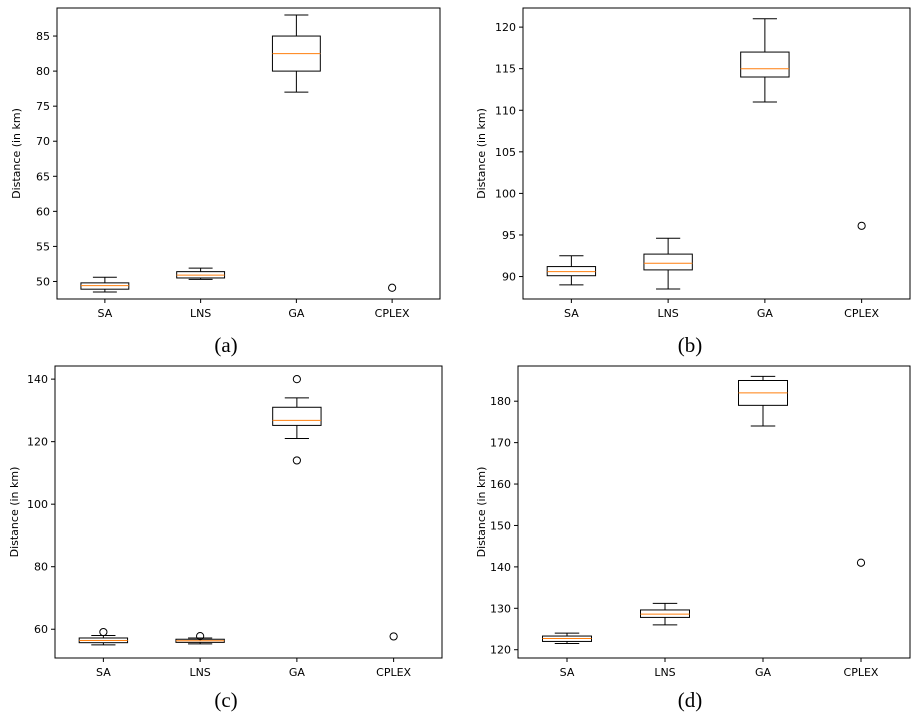 This screenshot has height=717, width=921. What do you see at coordinates (500, 443) in the screenshot?
I see `y-tick-label: 170` at bounding box center [500, 443].